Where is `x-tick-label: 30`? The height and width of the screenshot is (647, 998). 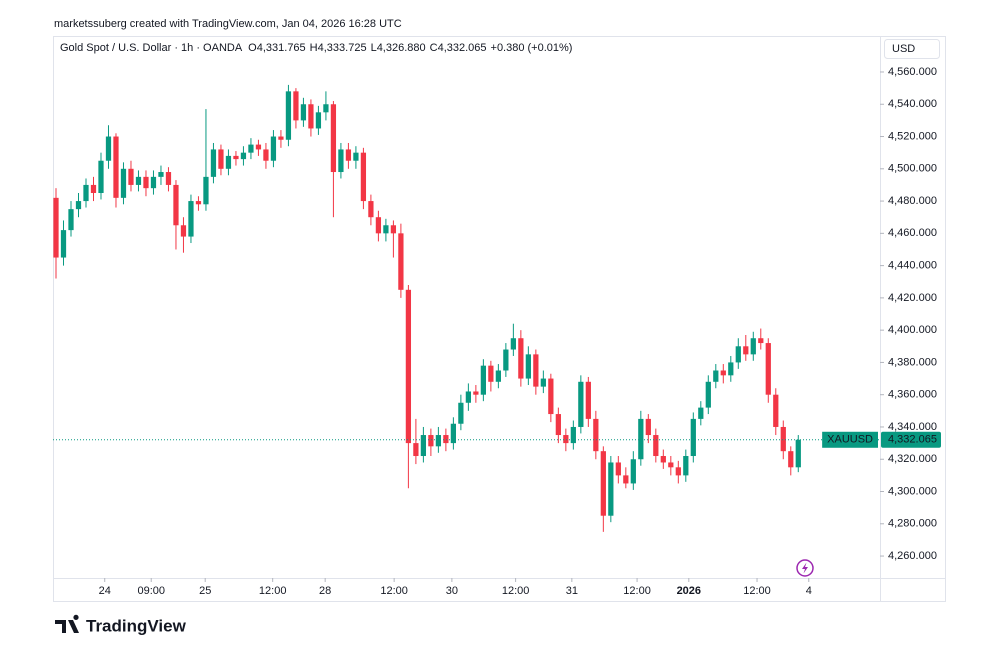 x-tick-label: 30 is located at coordinates (452, 591).